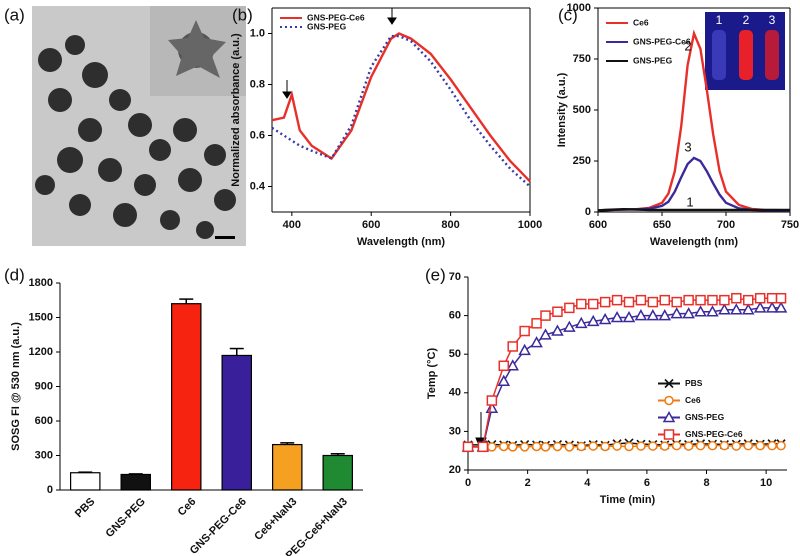  I want to click on y-tick-label: 300, so click(44, 455).